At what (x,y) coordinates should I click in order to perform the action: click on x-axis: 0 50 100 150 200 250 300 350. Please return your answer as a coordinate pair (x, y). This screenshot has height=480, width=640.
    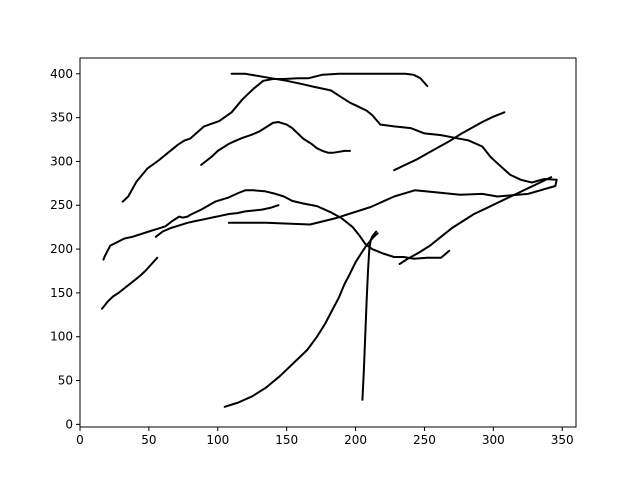
    Looking at the image, I should click on (325, 437).